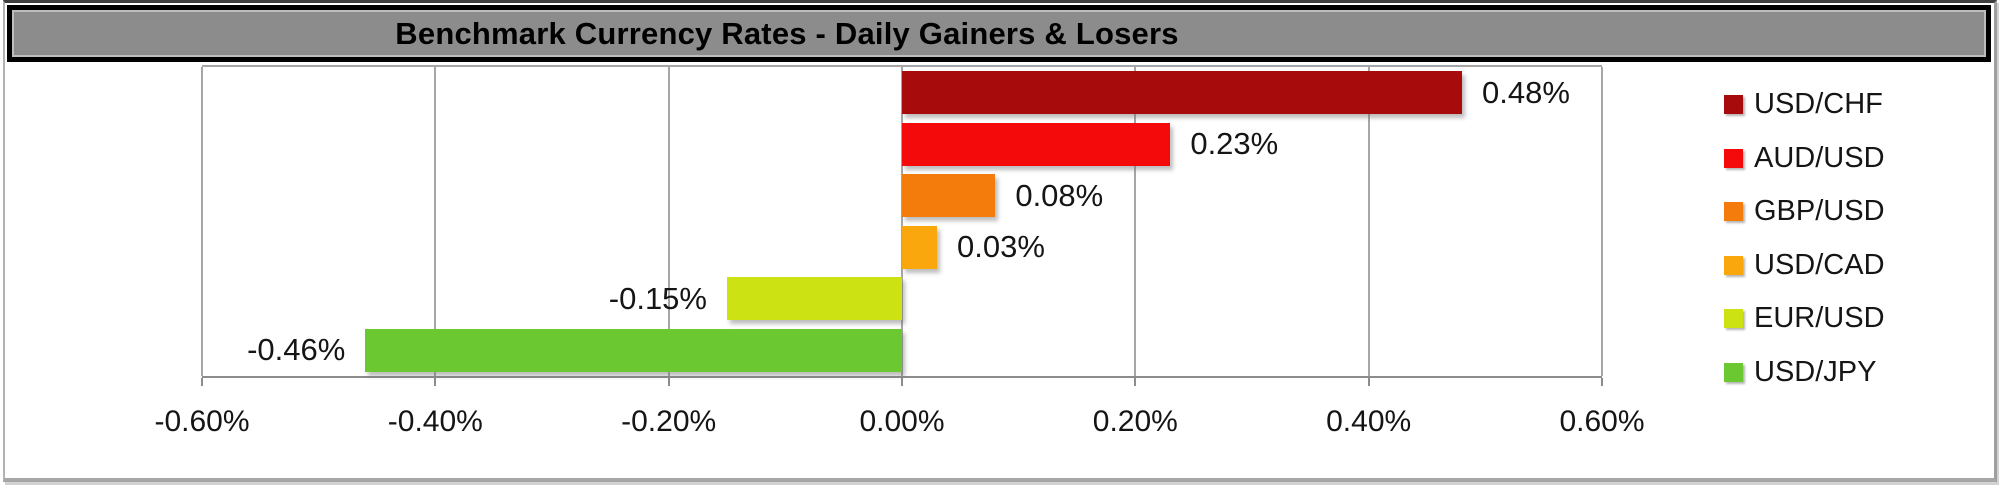  I want to click on legend-item-gbp-usd: GBP/USD, so click(1854, 212).